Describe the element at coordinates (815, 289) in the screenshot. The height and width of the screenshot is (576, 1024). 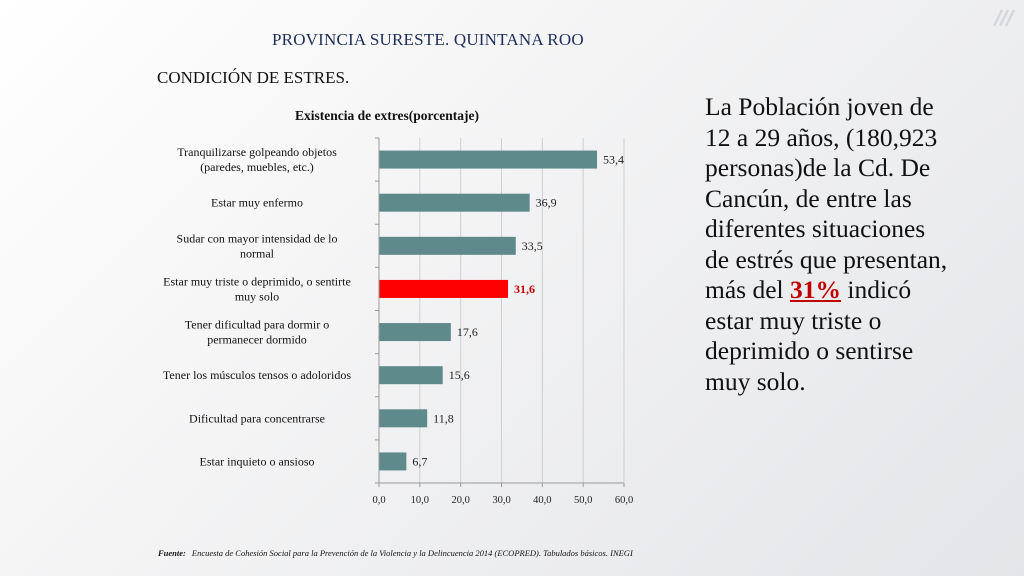
I see `summary-highlight-percent: 31%` at that location.